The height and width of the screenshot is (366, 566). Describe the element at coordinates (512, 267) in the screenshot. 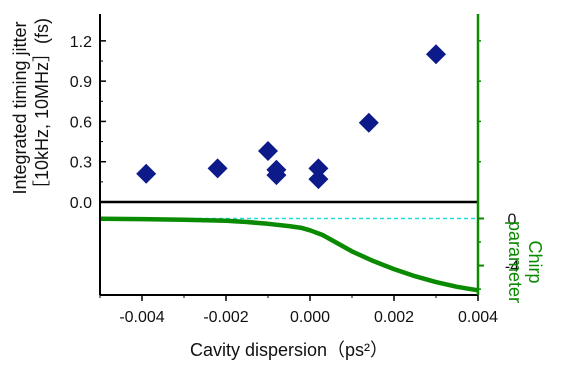

I see `right-tick-label: -4` at that location.